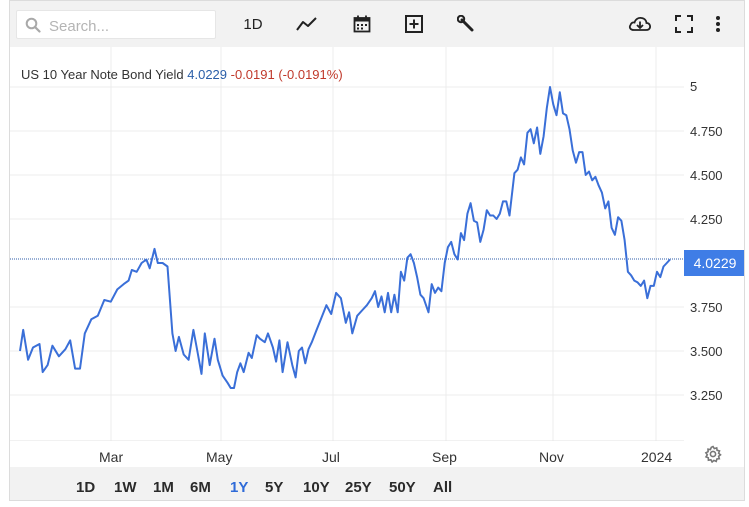 This screenshot has width=749, height=507. I want to click on range-button-1y: 1Y, so click(239, 487).